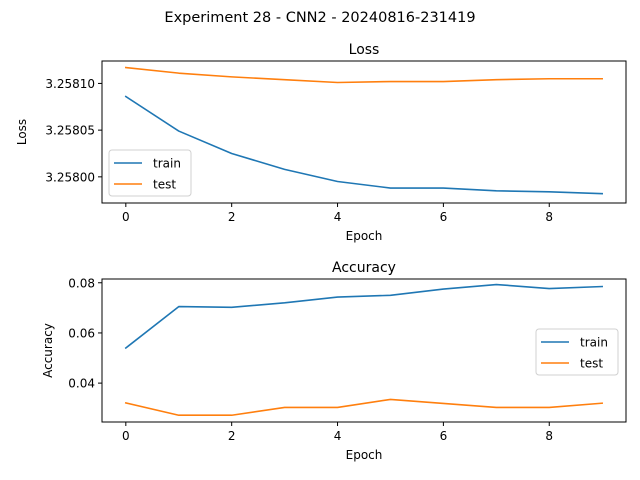 The height and width of the screenshot is (480, 640). What do you see at coordinates (364, 50) in the screenshot?
I see `axes-title: Loss` at bounding box center [364, 50].